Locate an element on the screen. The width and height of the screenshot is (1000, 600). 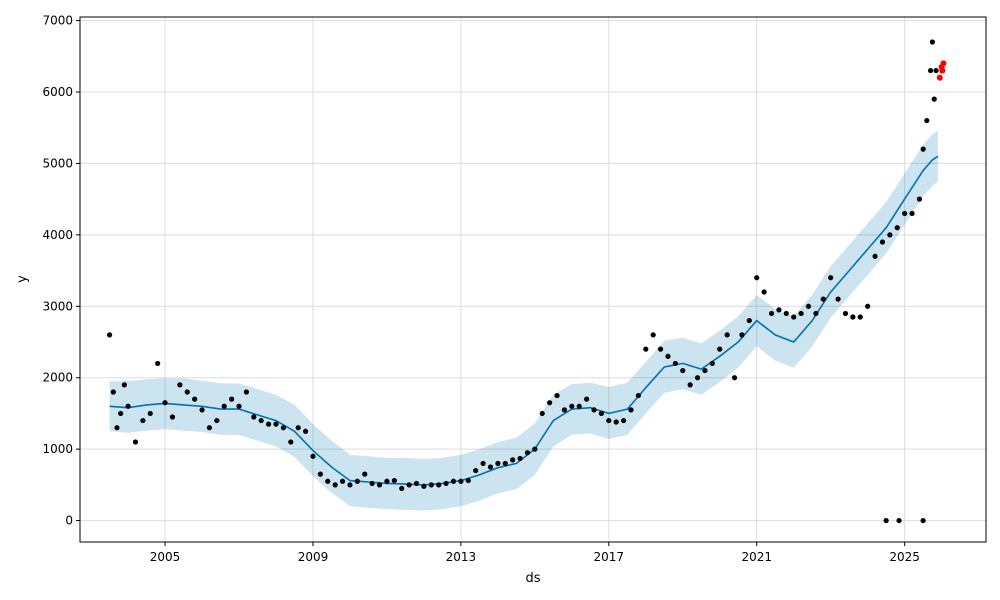
x-tick-label: 2009 is located at coordinates (313, 557).